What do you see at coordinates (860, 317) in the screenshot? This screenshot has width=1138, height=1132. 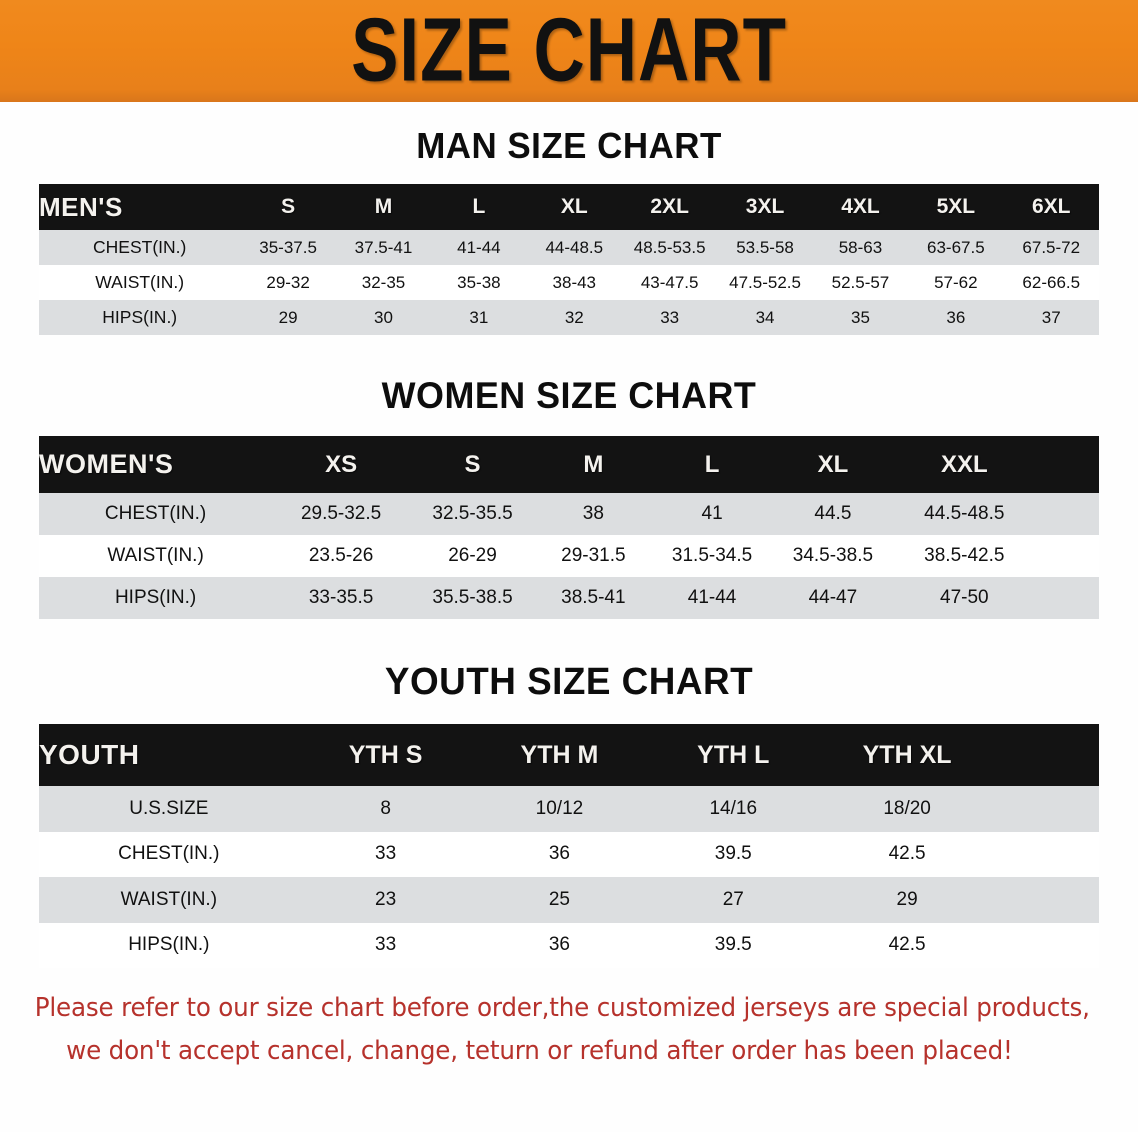 I see `table-cell: 35` at bounding box center [860, 317].